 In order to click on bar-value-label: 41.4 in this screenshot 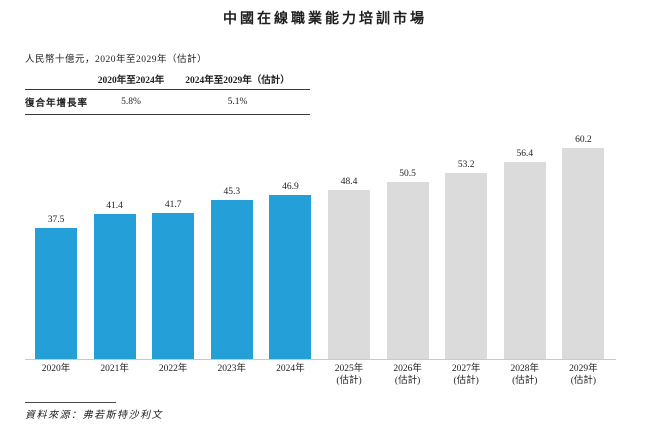, I will do `click(114, 206)`.